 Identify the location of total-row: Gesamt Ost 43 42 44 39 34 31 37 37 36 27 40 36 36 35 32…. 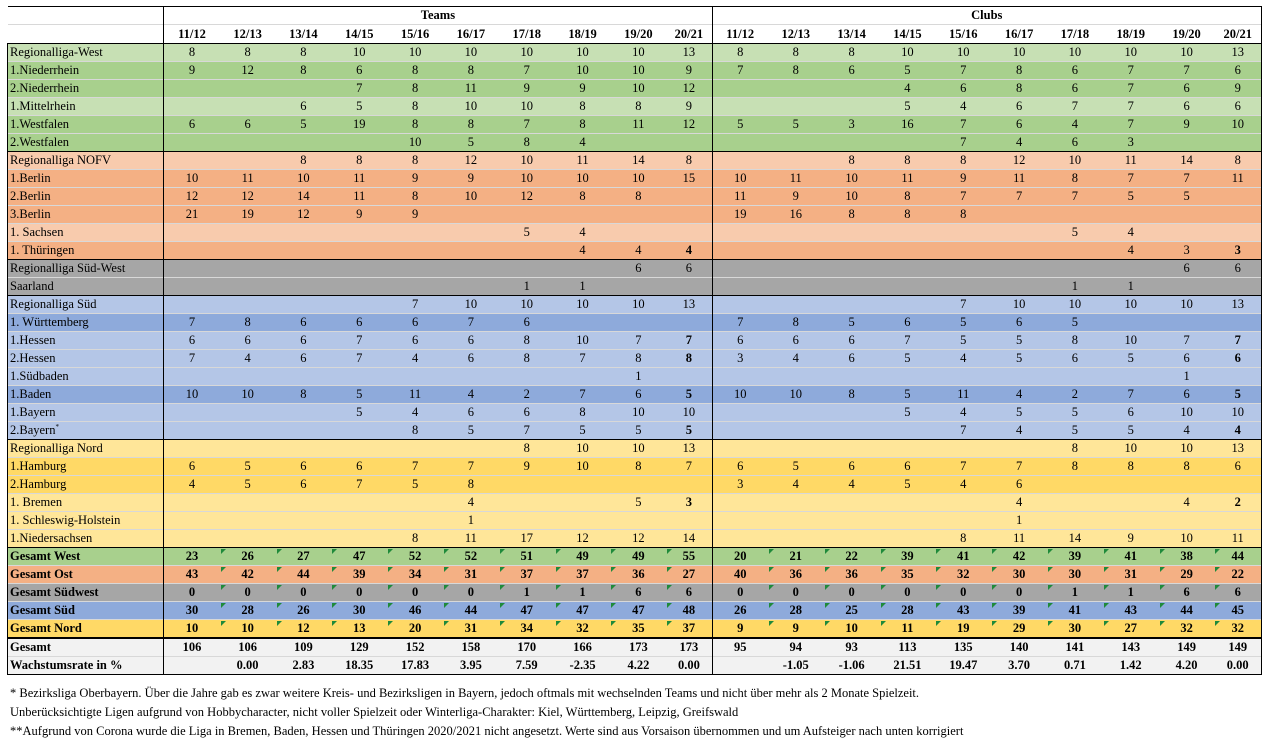
(634, 574).